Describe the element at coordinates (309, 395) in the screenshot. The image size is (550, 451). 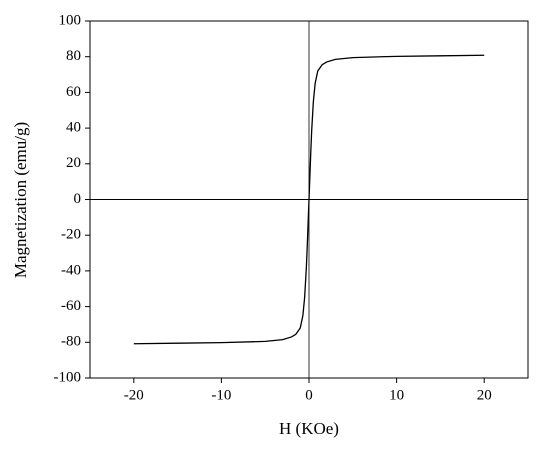
I see `x-tick-label: 0` at that location.